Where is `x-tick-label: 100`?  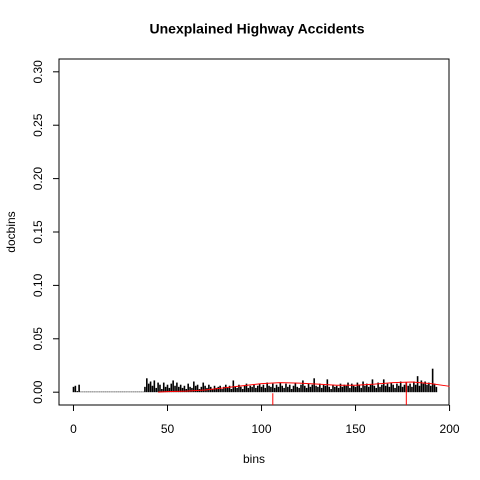 x-tick-label: 100 is located at coordinates (262, 429).